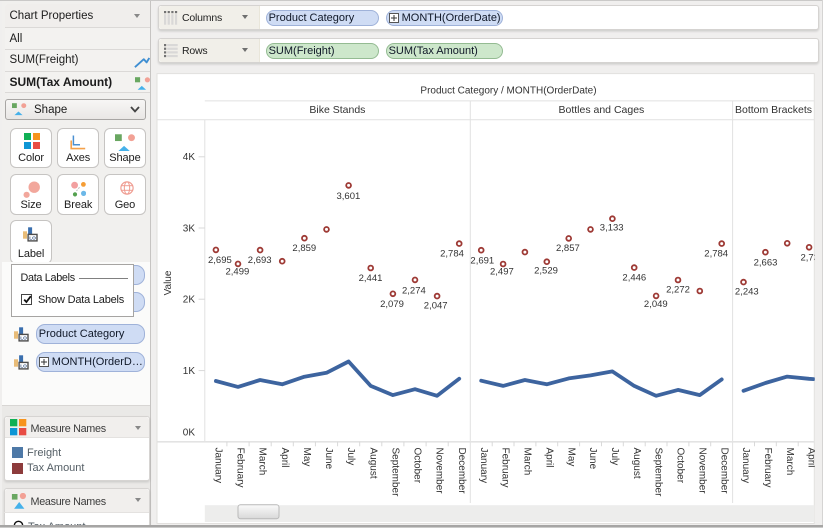 This screenshot has height=528, width=823. Describe the element at coordinates (634, 277) in the screenshot. I see `svg-text: 2,446` at that location.